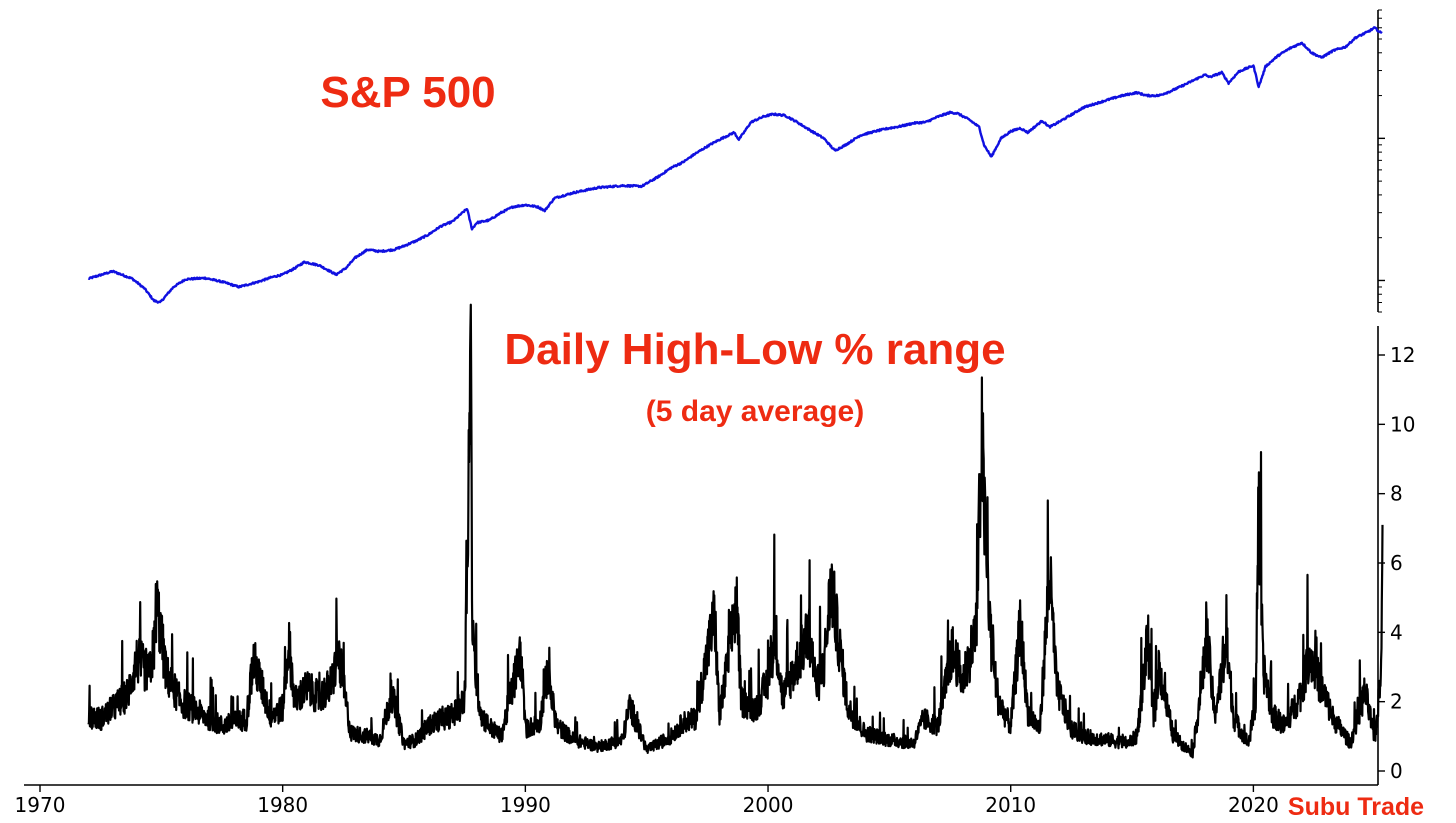  Describe the element at coordinates (282, 805) in the screenshot. I see `range-x-tick-label: 1980` at that location.